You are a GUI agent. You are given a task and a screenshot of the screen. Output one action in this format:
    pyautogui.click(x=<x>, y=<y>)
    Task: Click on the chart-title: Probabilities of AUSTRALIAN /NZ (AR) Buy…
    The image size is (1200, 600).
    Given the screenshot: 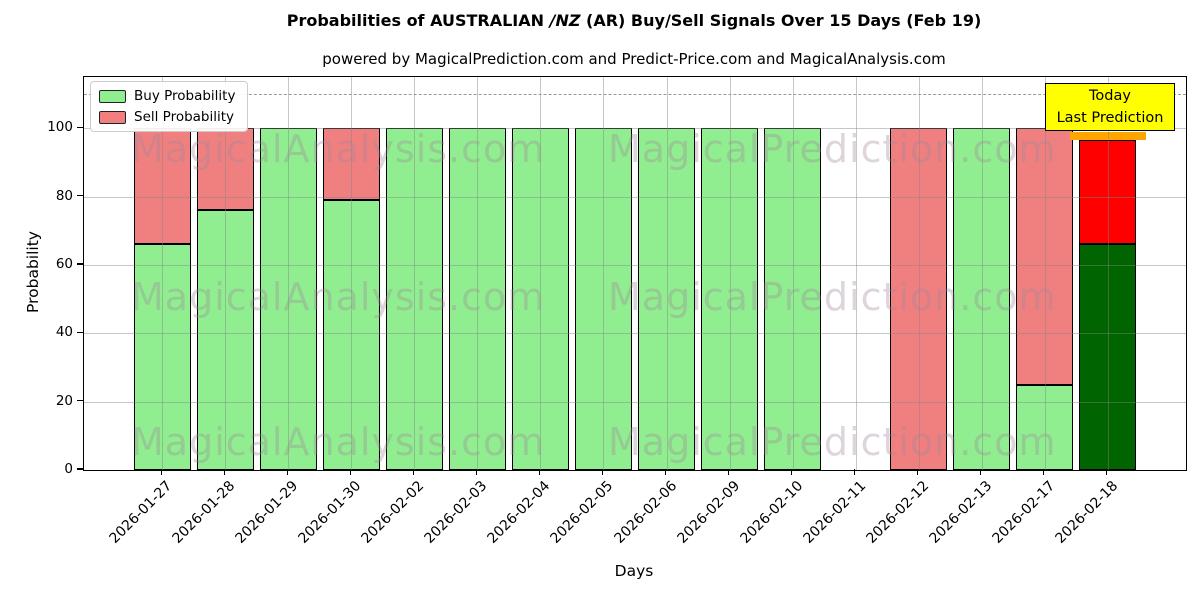 What is the action you would take?
    pyautogui.click(x=634, y=20)
    